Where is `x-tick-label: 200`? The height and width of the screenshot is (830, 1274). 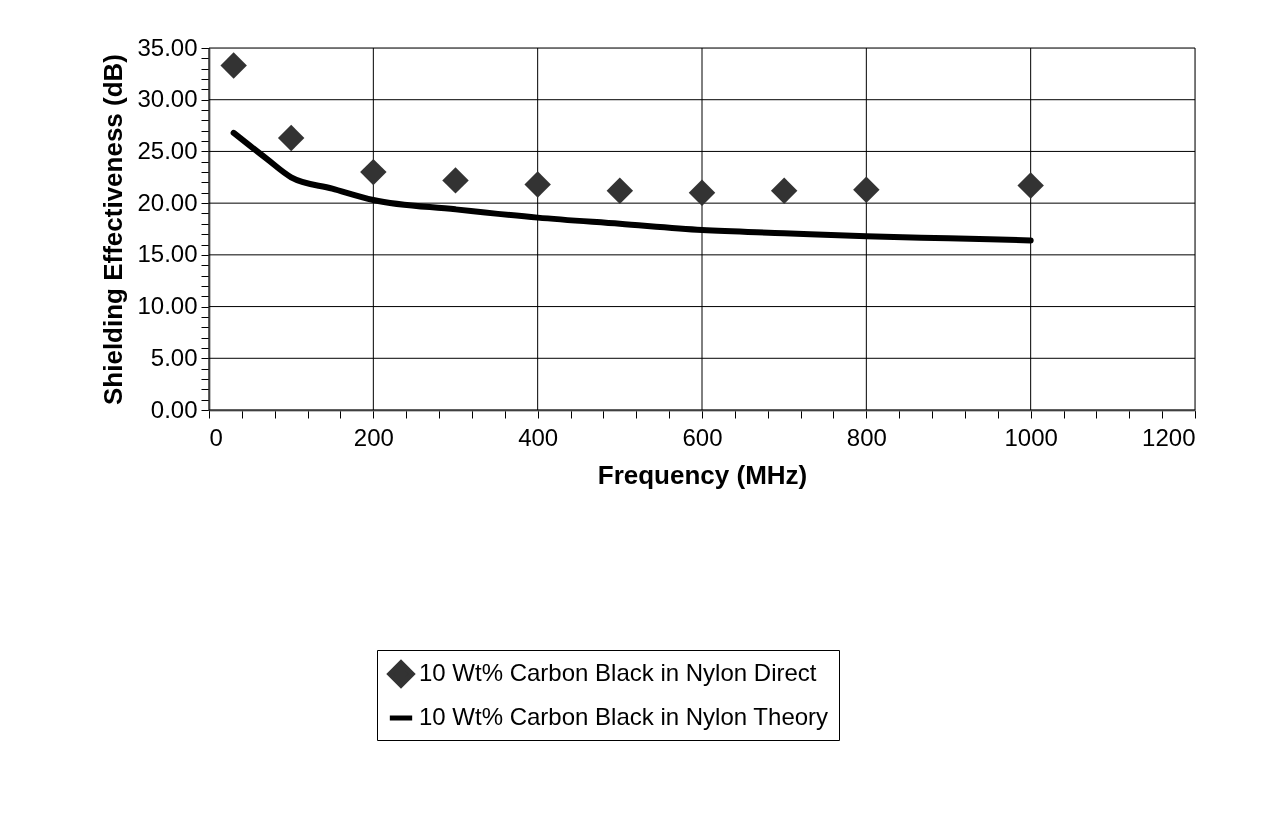 x-tick-label: 200 is located at coordinates (373, 437).